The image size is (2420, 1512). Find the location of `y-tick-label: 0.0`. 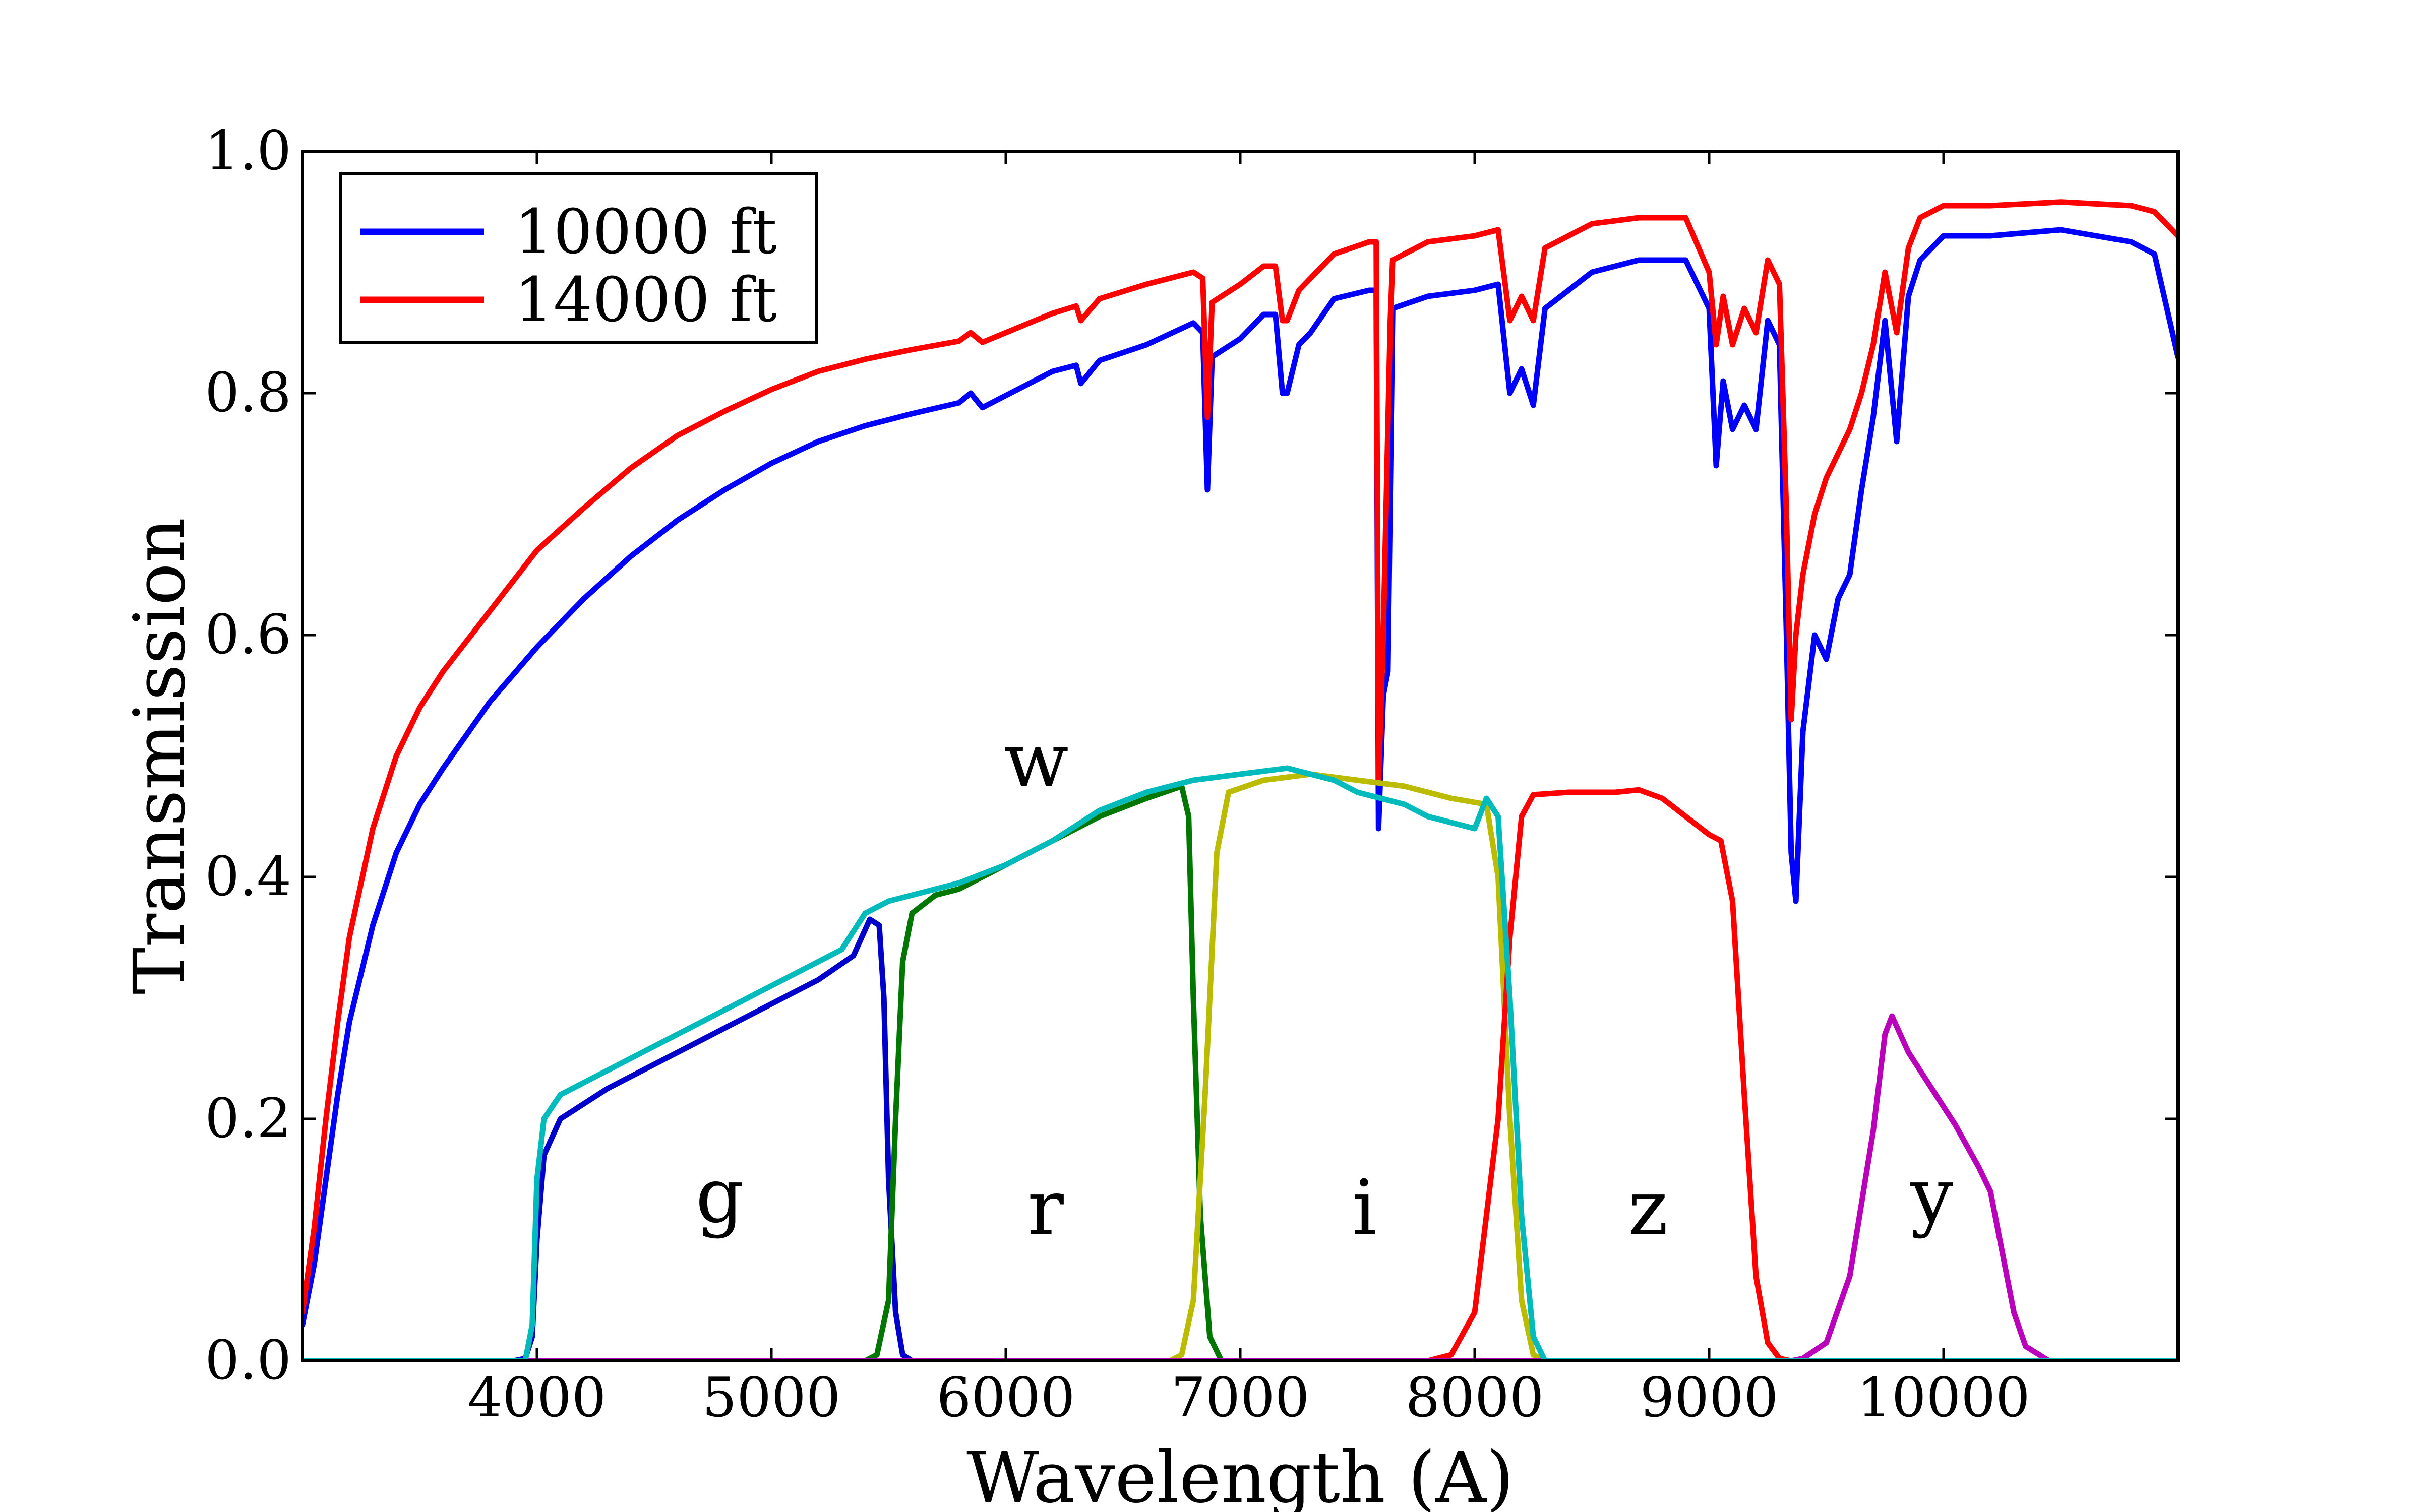

y-tick-label: 0.0 is located at coordinates (248, 1360).